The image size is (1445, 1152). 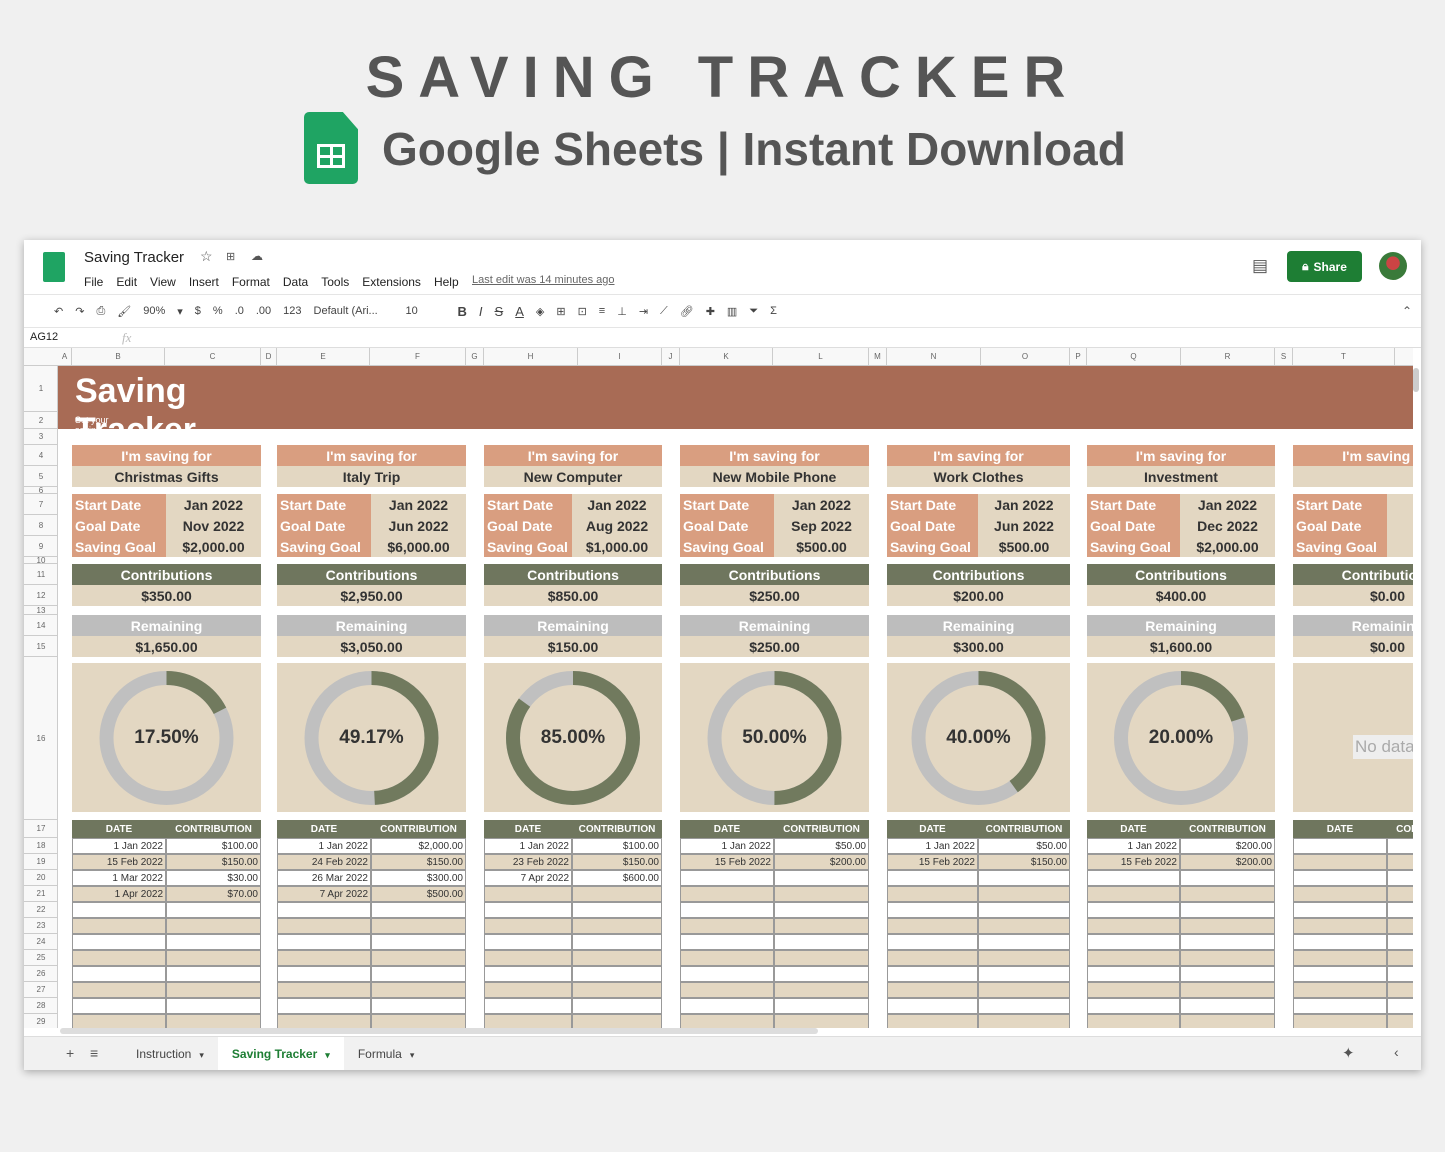 I want to click on row-header-9: 9, so click(x=41, y=546).